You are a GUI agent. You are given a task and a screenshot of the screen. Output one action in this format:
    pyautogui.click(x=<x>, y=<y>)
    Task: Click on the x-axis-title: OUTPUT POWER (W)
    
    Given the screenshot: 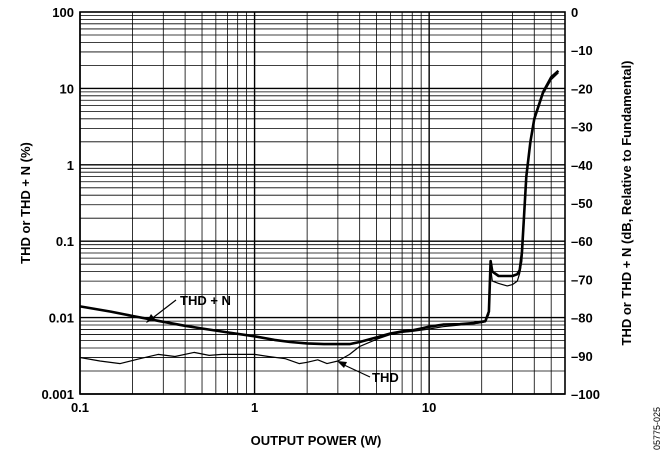 What is the action you would take?
    pyautogui.click(x=316, y=440)
    